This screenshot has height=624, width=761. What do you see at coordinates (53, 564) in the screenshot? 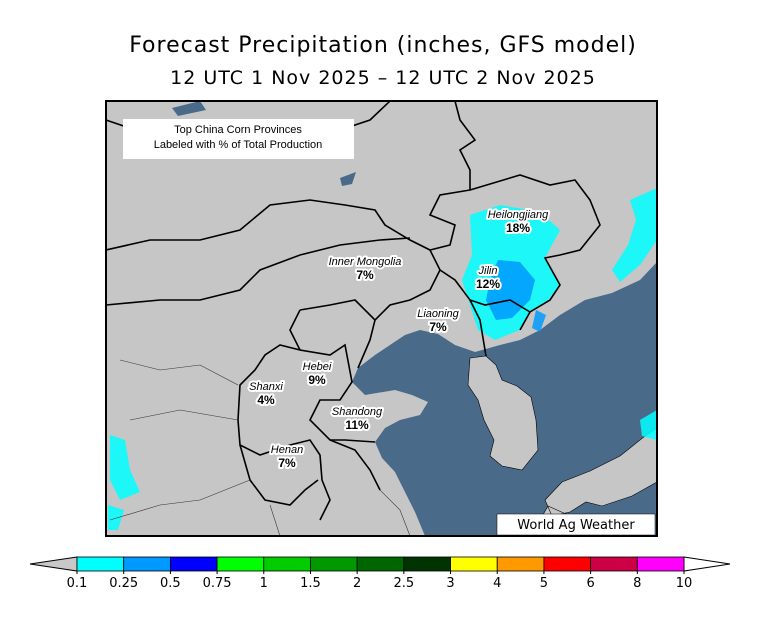
I see `colorbar-under` at bounding box center [53, 564].